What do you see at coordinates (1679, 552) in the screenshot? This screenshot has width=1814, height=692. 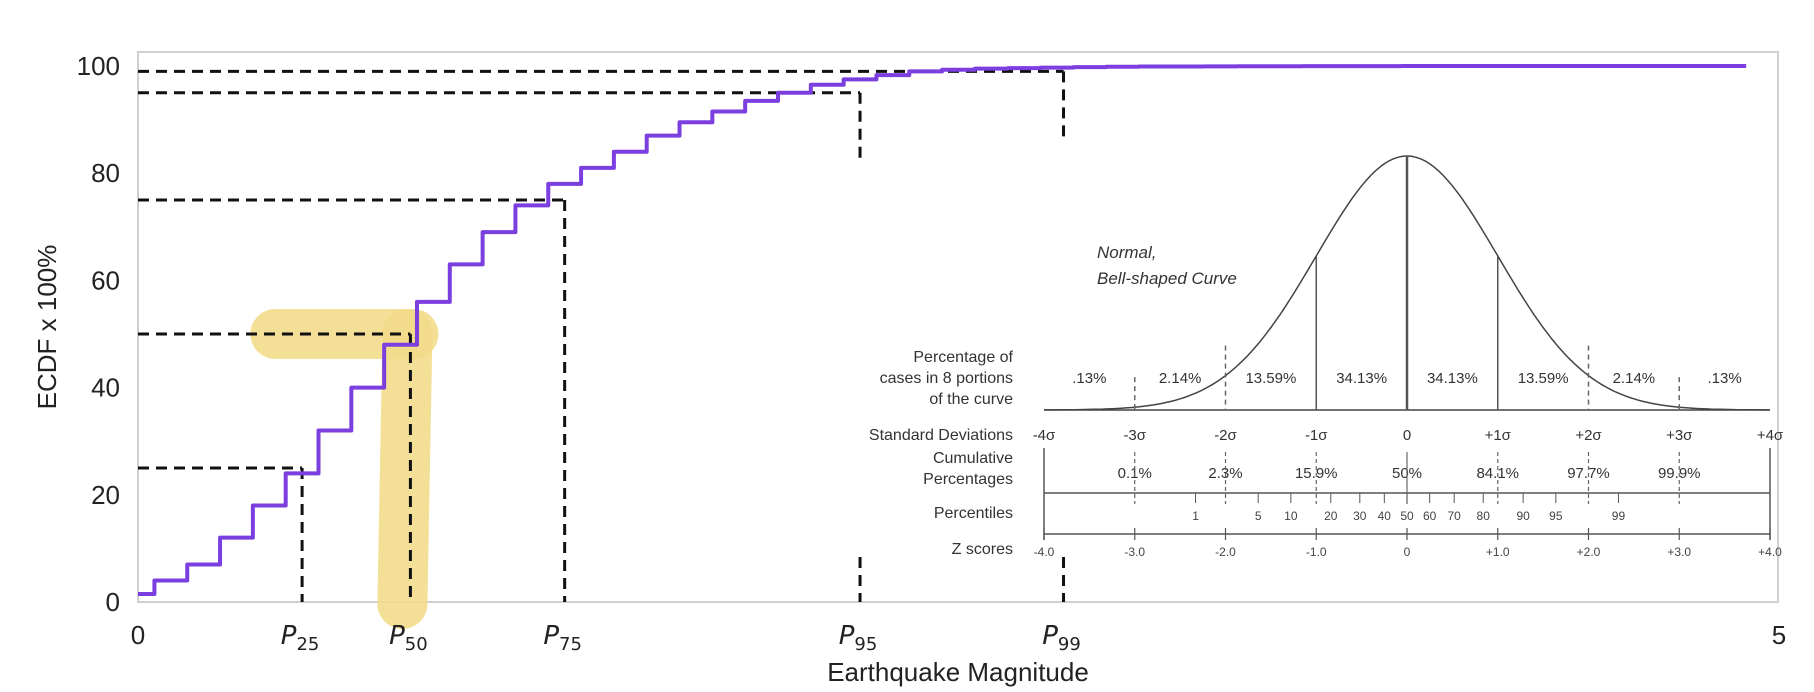 I see `zscore-label-7: +3.0` at bounding box center [1679, 552].